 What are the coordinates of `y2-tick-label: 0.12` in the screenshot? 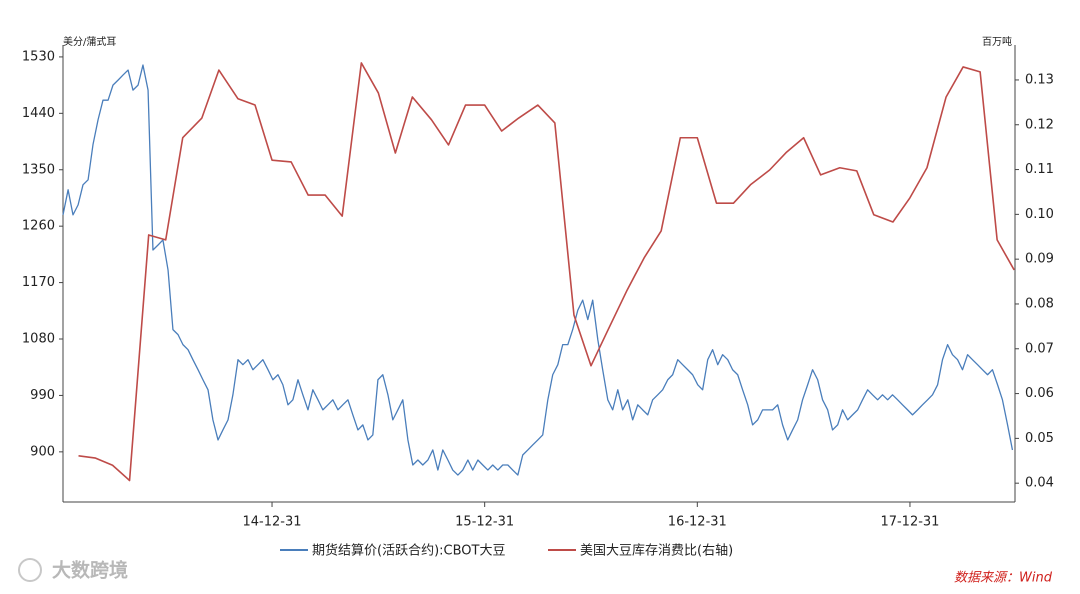 It's located at (1039, 124).